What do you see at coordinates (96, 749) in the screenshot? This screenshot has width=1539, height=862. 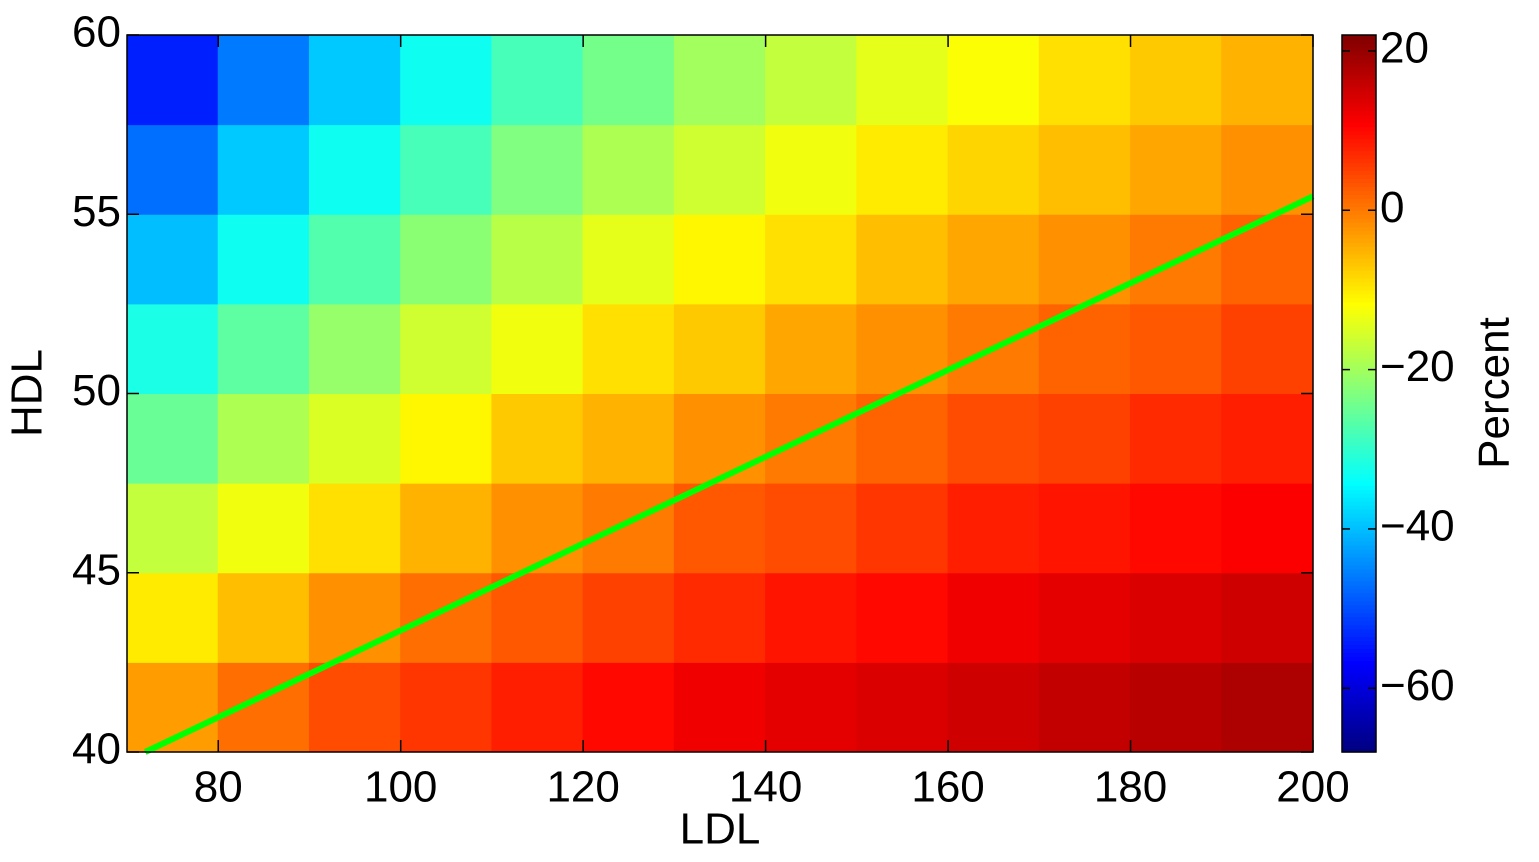 I see `y-tick-label: 40` at bounding box center [96, 749].